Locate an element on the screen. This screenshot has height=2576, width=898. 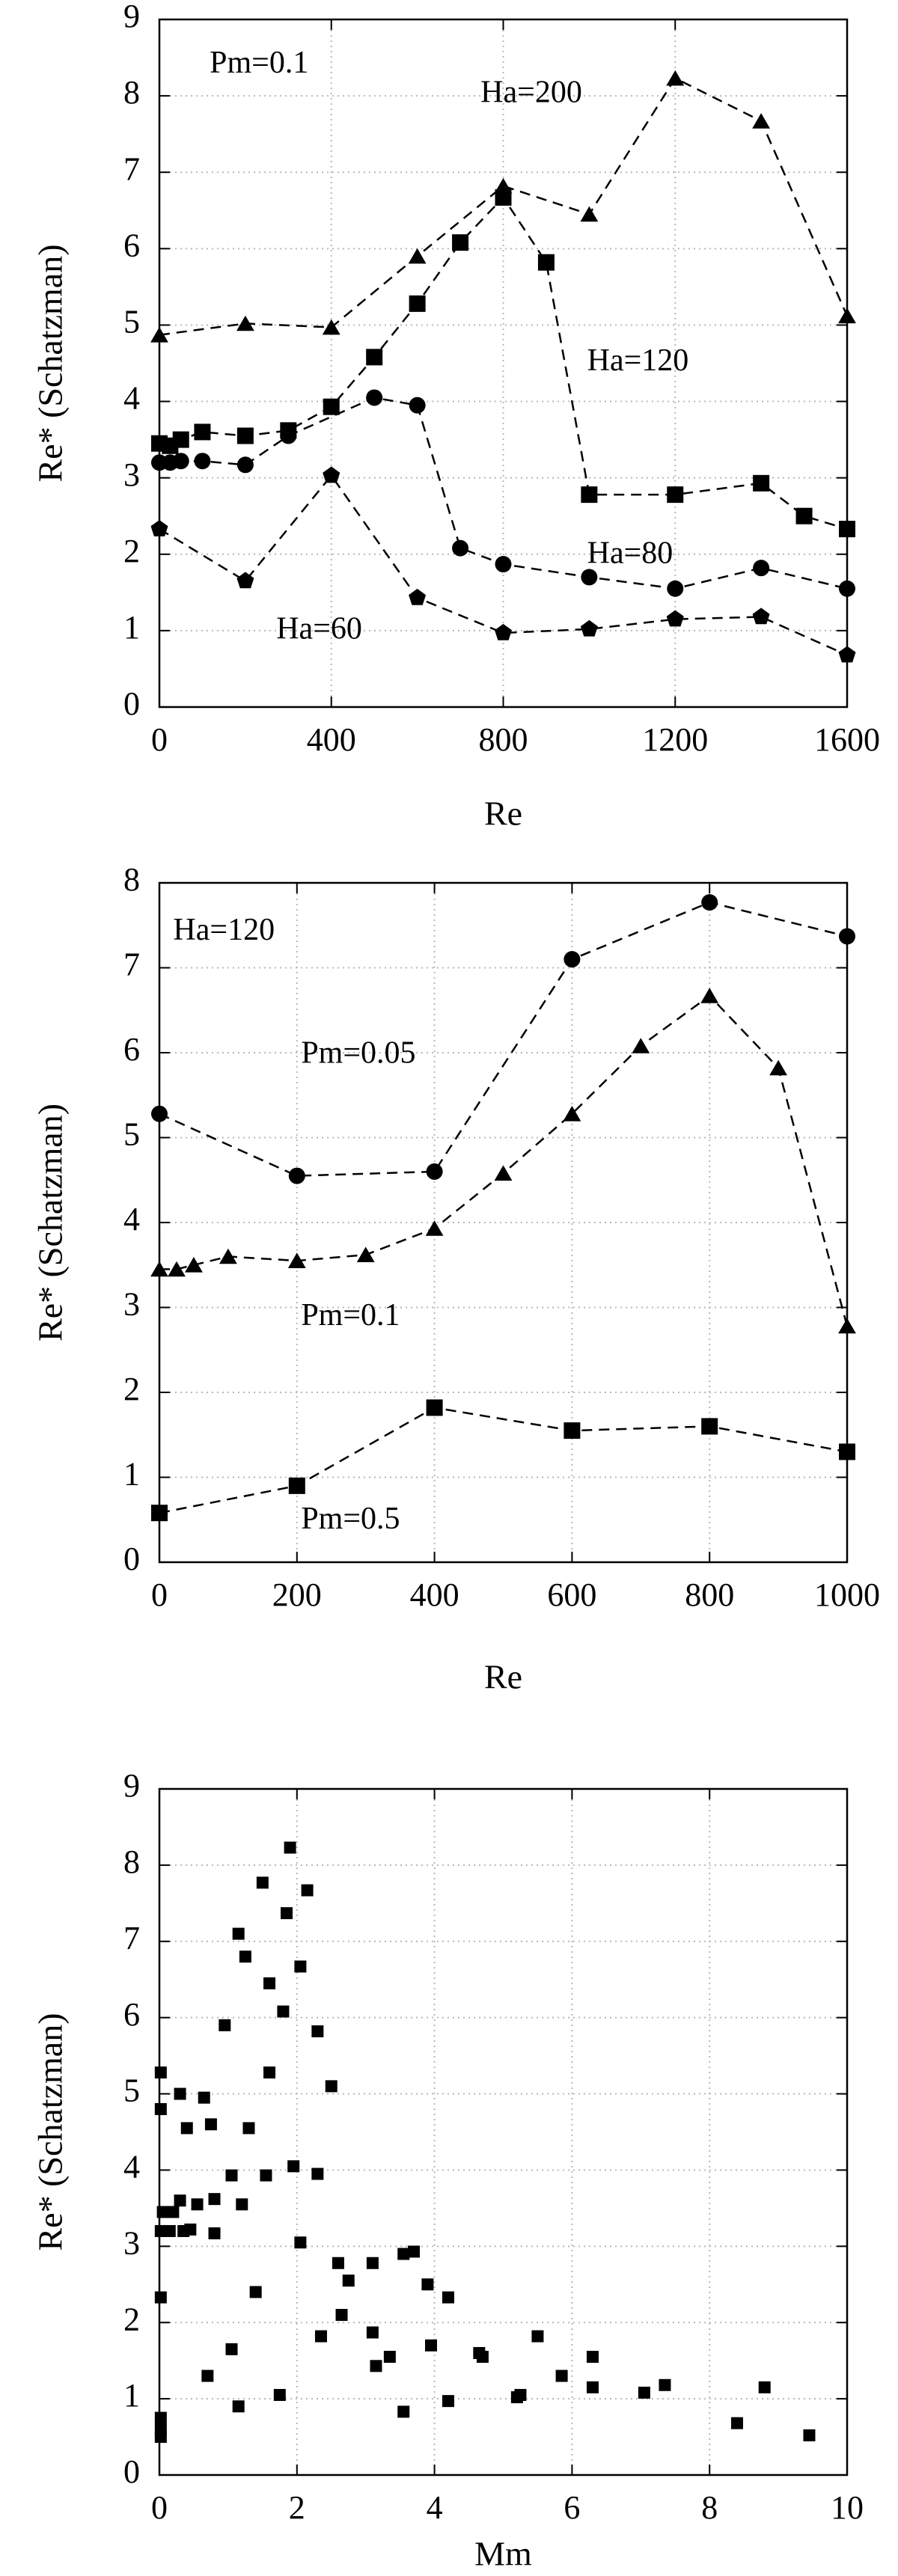
y-tick-label: 0 is located at coordinates (131, 1559).